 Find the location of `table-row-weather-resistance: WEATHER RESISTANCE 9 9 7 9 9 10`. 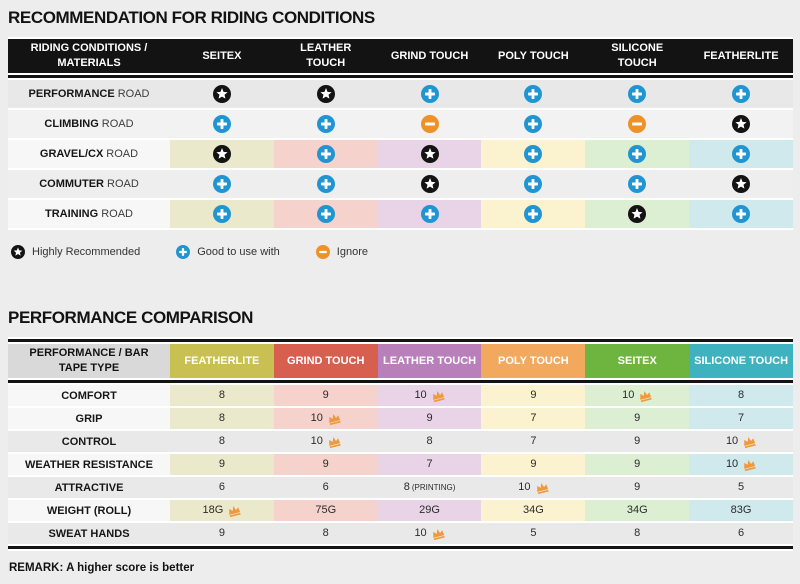

table-row-weather-resistance: WEATHER RESISTANCE 9 9 7 9 9 10 is located at coordinates (400, 464).